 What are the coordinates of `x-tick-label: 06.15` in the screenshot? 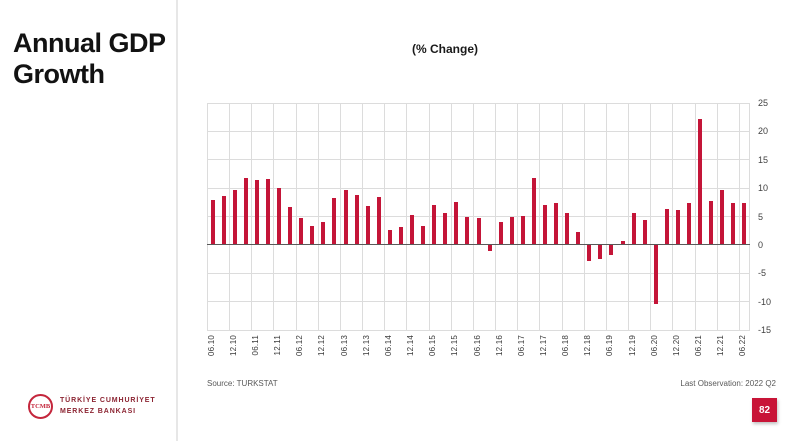 It's located at (433, 346).